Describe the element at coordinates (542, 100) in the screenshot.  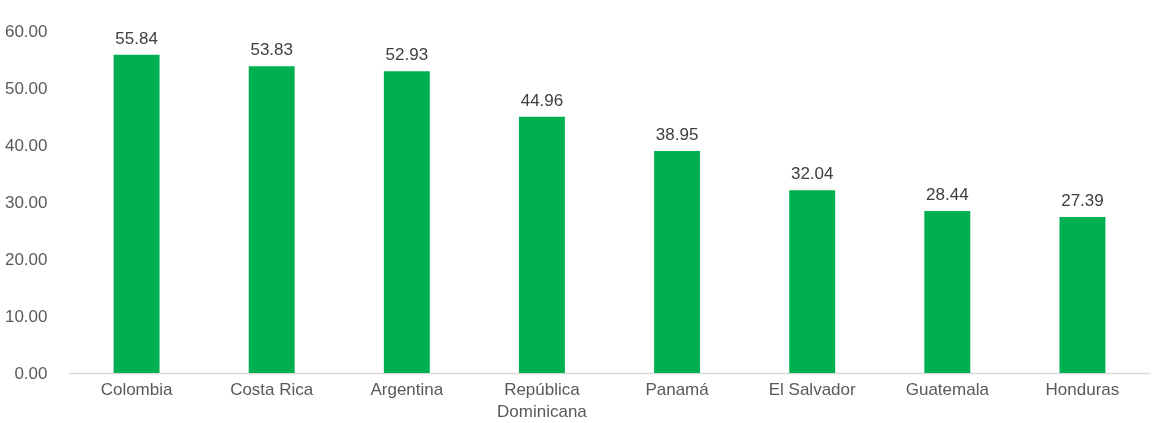
I see `data-label: 44.96` at that location.